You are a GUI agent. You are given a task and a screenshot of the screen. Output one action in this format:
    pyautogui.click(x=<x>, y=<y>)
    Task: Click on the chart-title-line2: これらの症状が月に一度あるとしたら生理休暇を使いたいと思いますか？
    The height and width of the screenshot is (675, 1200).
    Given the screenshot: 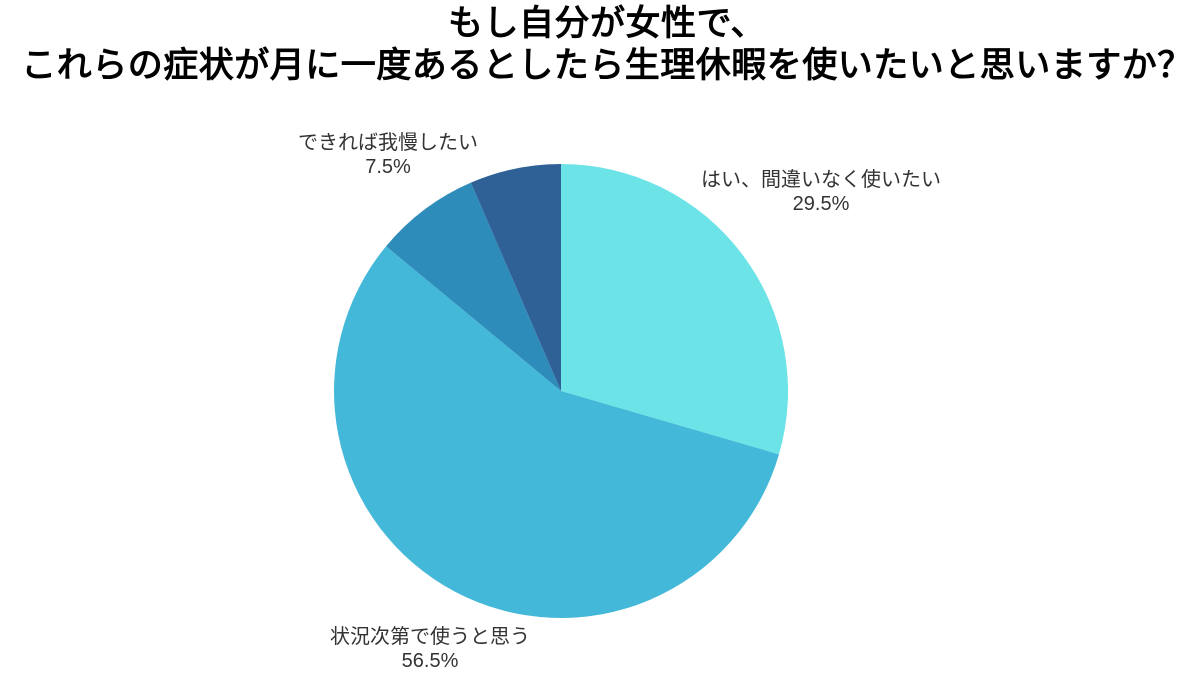 What is the action you would take?
    pyautogui.click(x=607, y=65)
    